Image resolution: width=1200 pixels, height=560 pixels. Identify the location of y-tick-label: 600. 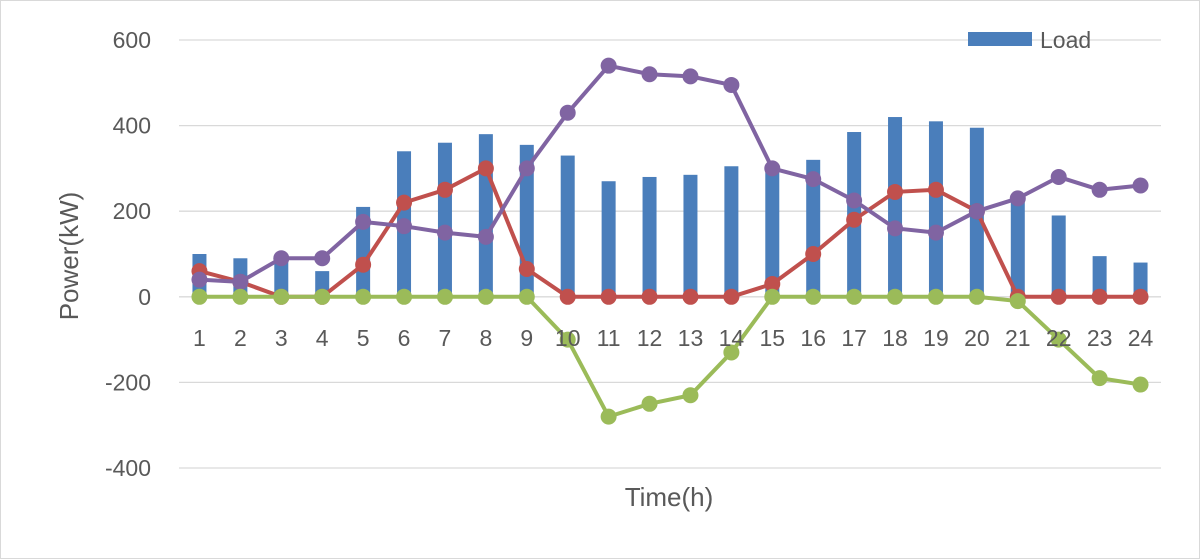
(132, 40).